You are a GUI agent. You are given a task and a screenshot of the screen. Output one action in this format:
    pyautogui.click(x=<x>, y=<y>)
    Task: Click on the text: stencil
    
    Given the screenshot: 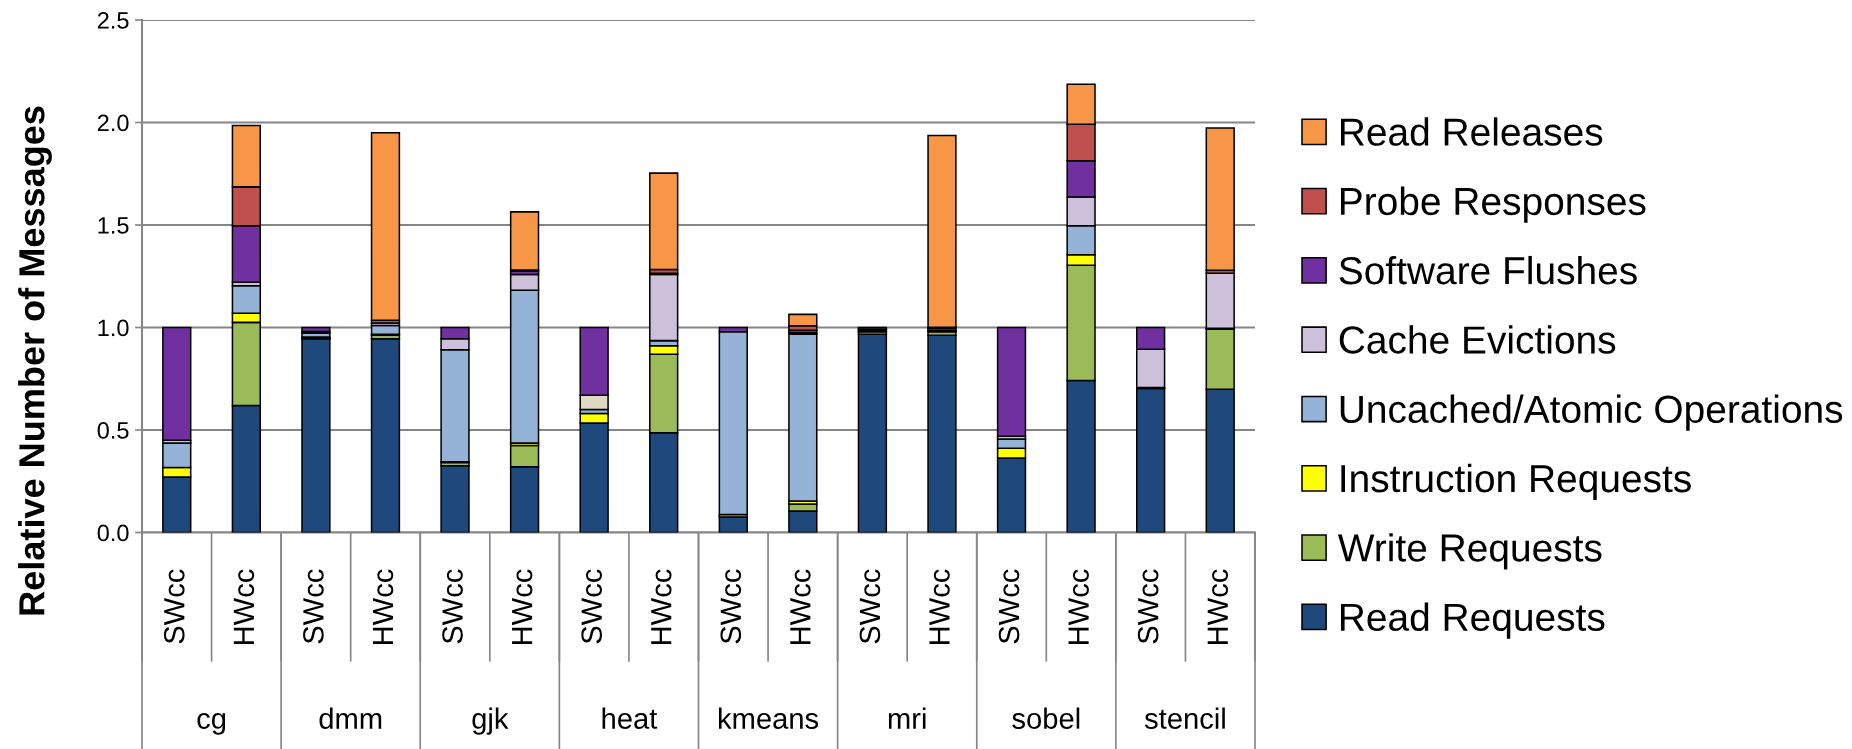 What is the action you would take?
    pyautogui.click(x=1184, y=718)
    